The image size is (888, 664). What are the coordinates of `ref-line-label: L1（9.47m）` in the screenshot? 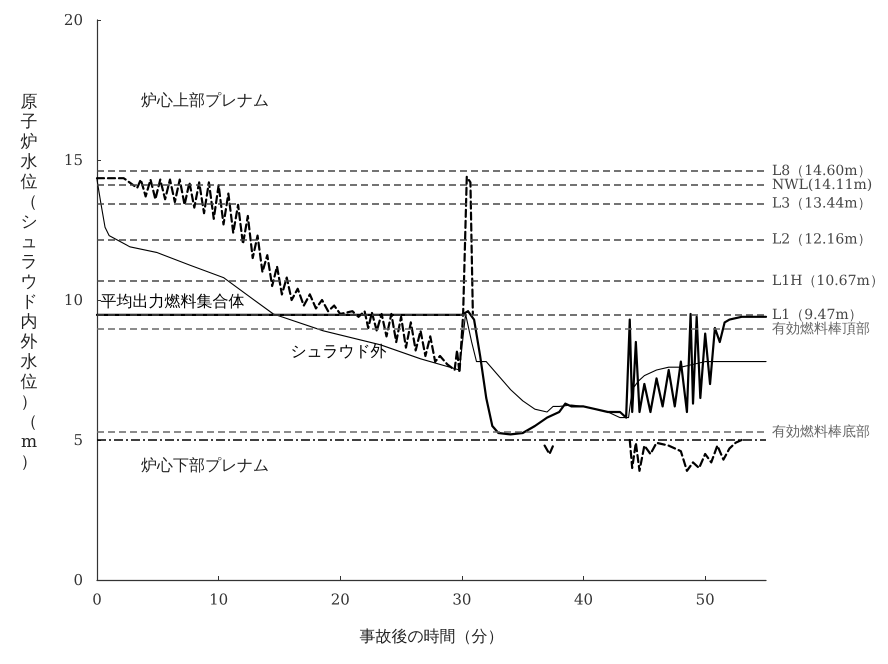 It's located at (817, 314).